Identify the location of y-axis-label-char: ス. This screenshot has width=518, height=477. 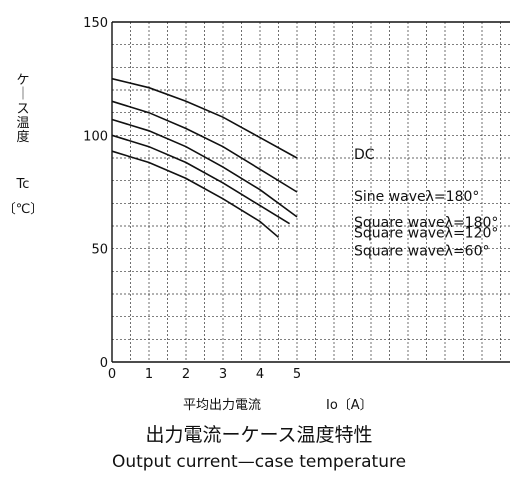
(23, 109).